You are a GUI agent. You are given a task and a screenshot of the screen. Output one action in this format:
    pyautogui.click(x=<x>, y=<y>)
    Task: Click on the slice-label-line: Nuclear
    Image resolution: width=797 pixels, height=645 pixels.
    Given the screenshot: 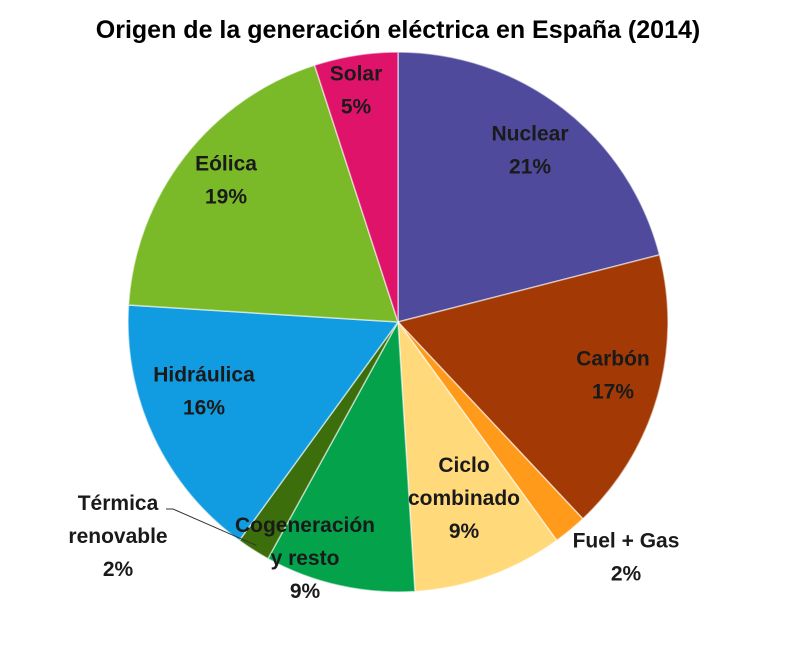 What is the action you would take?
    pyautogui.click(x=529, y=134)
    